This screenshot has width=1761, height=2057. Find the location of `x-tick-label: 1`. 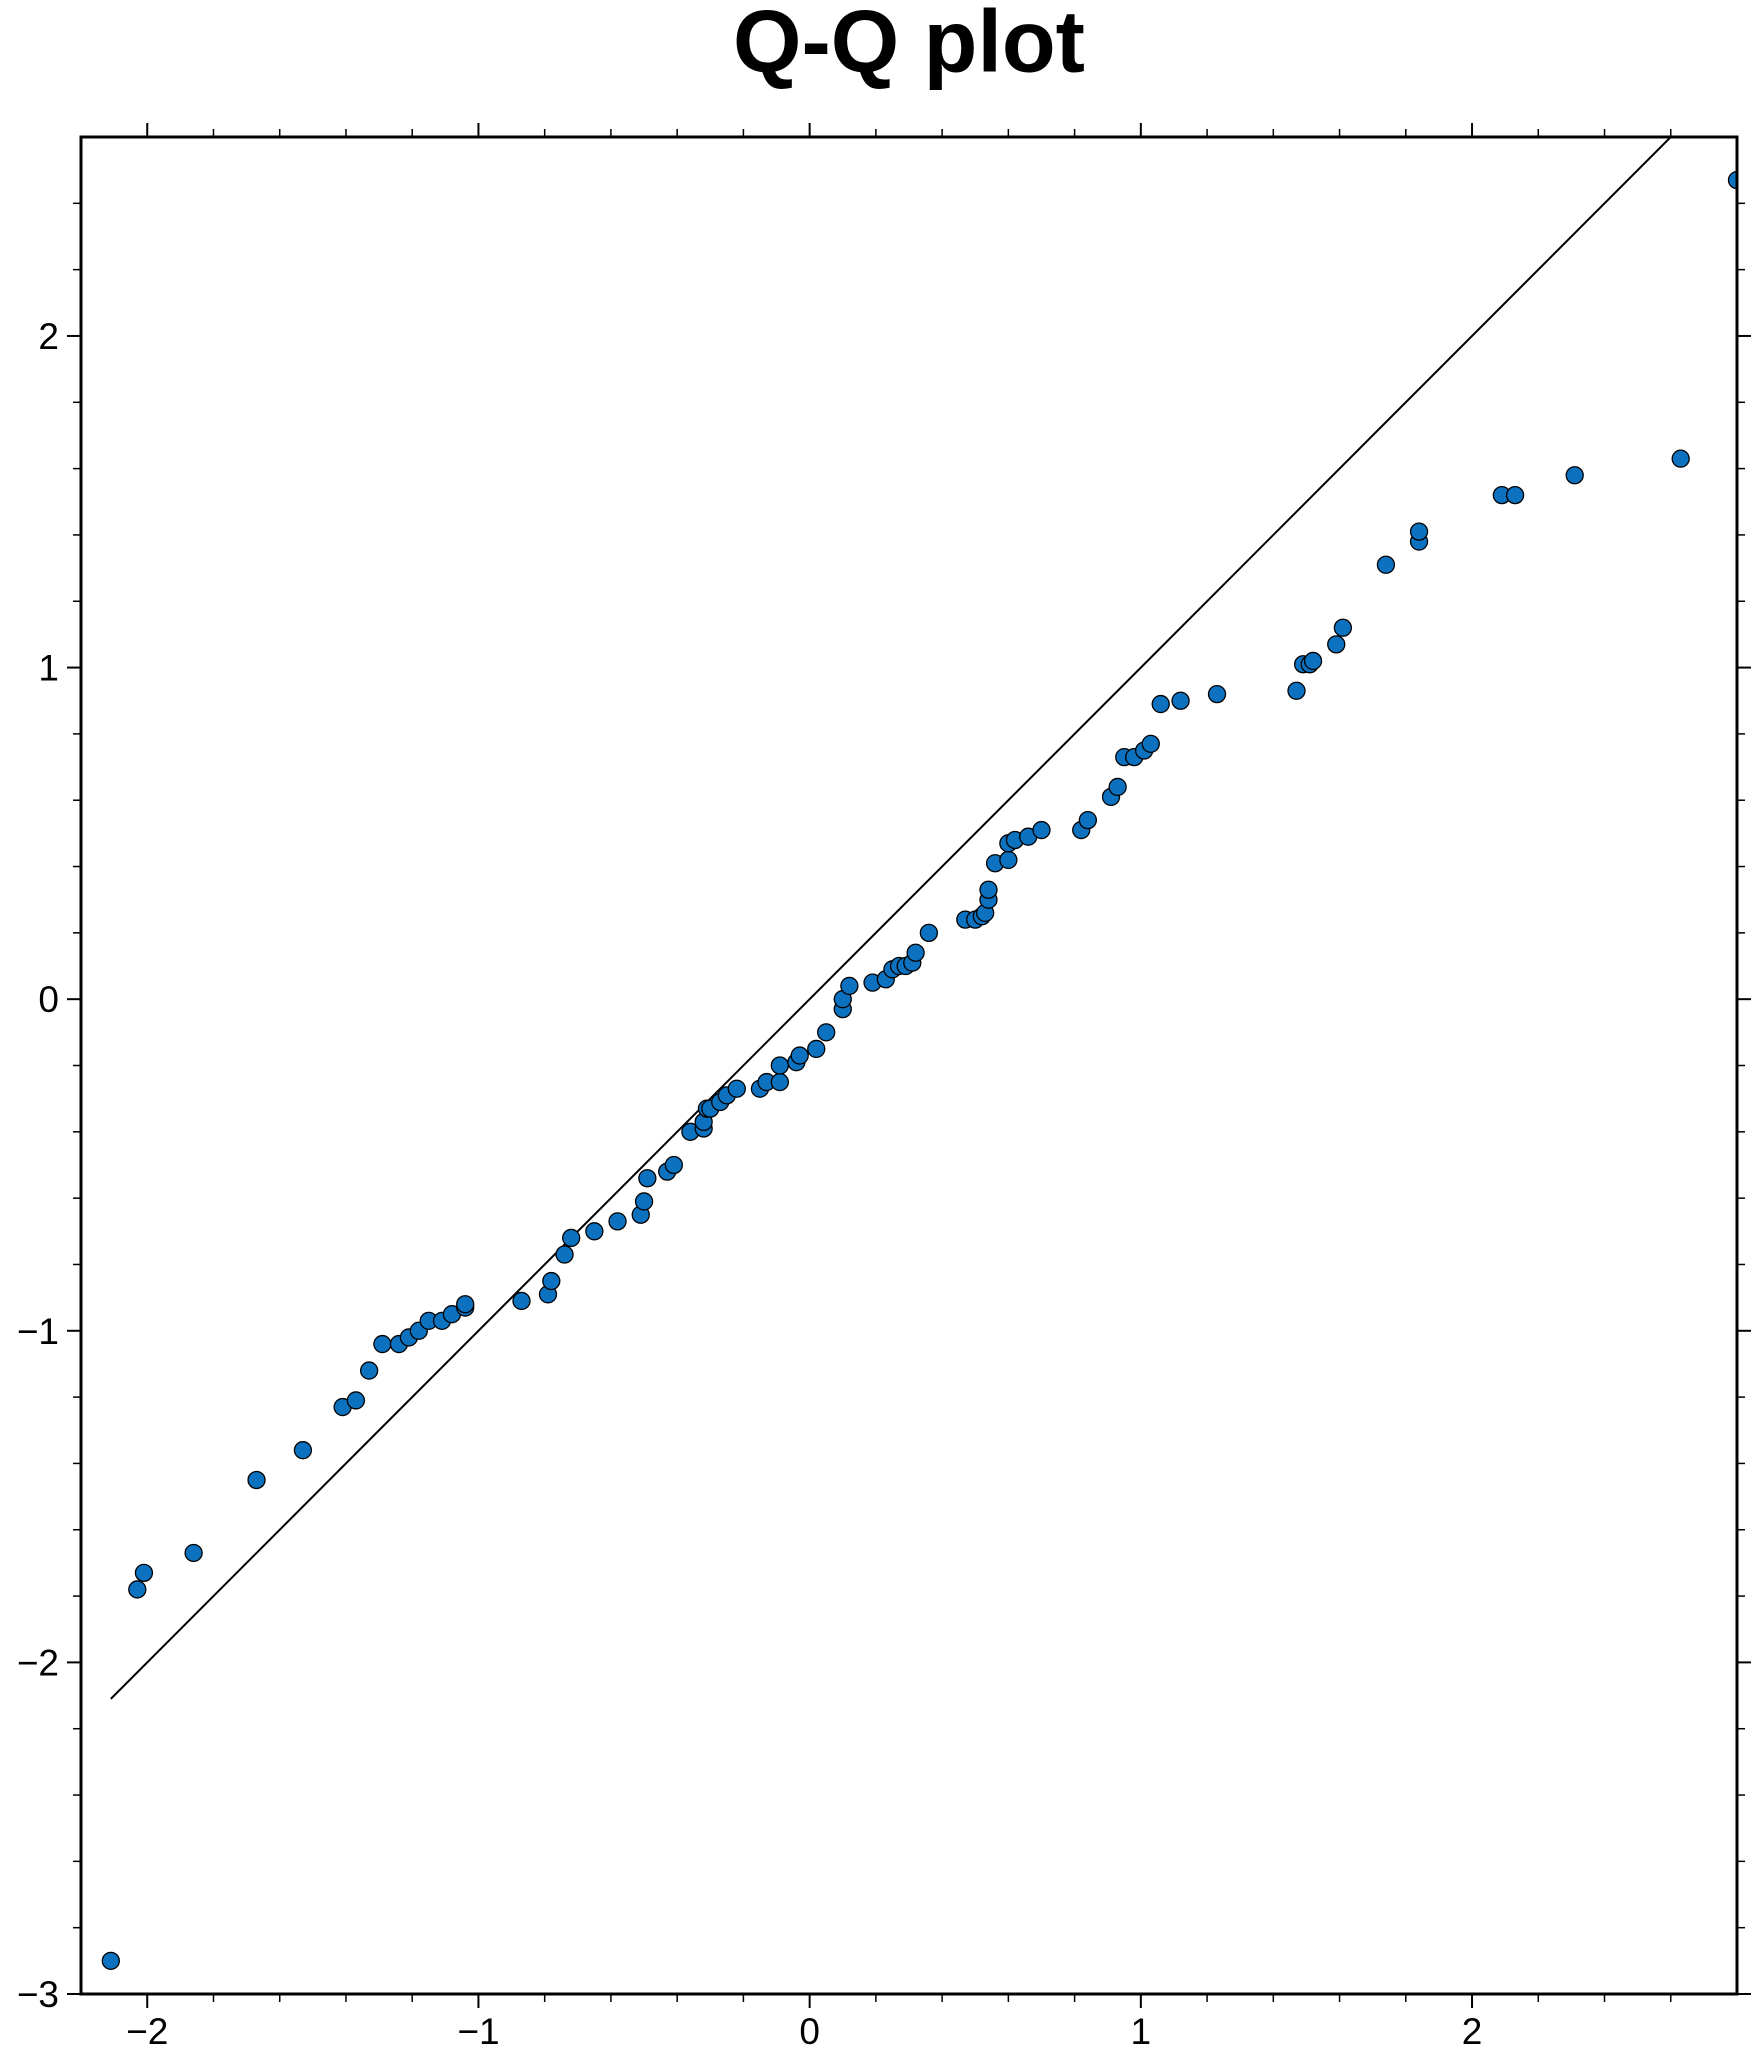

x-tick-label: 1 is located at coordinates (1141, 2031).